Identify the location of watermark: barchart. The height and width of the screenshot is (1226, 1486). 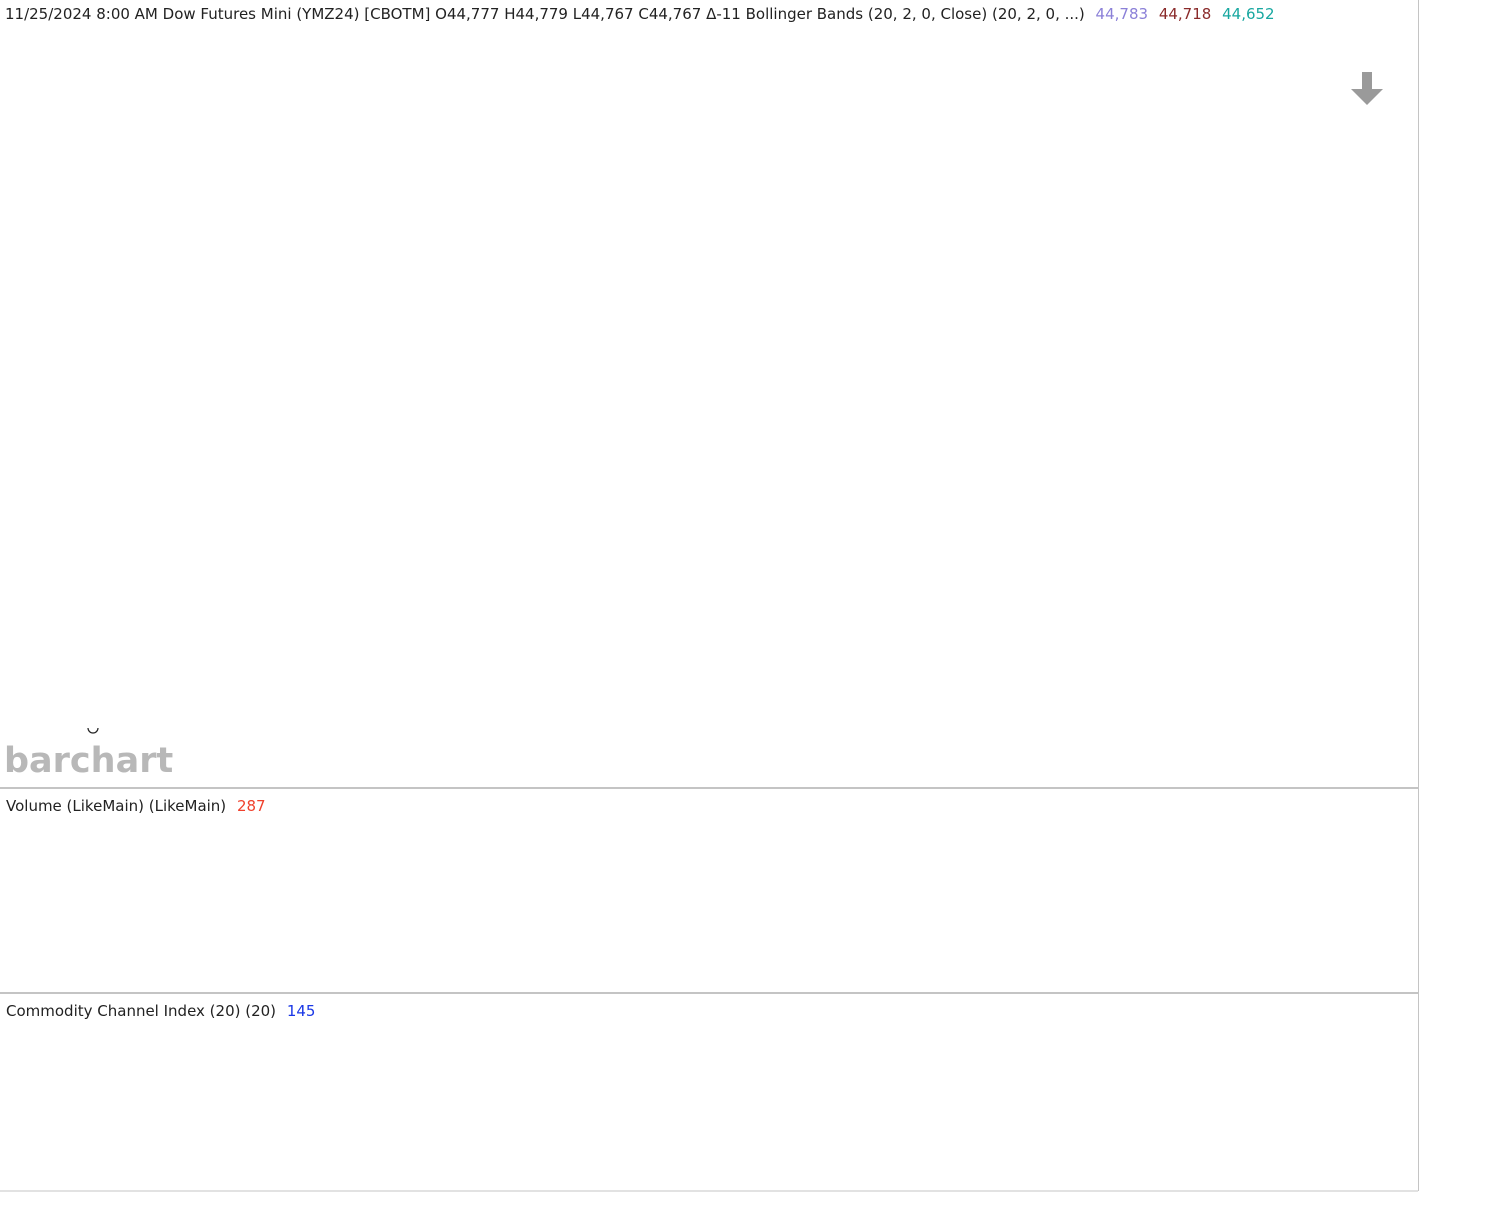
(88, 761).